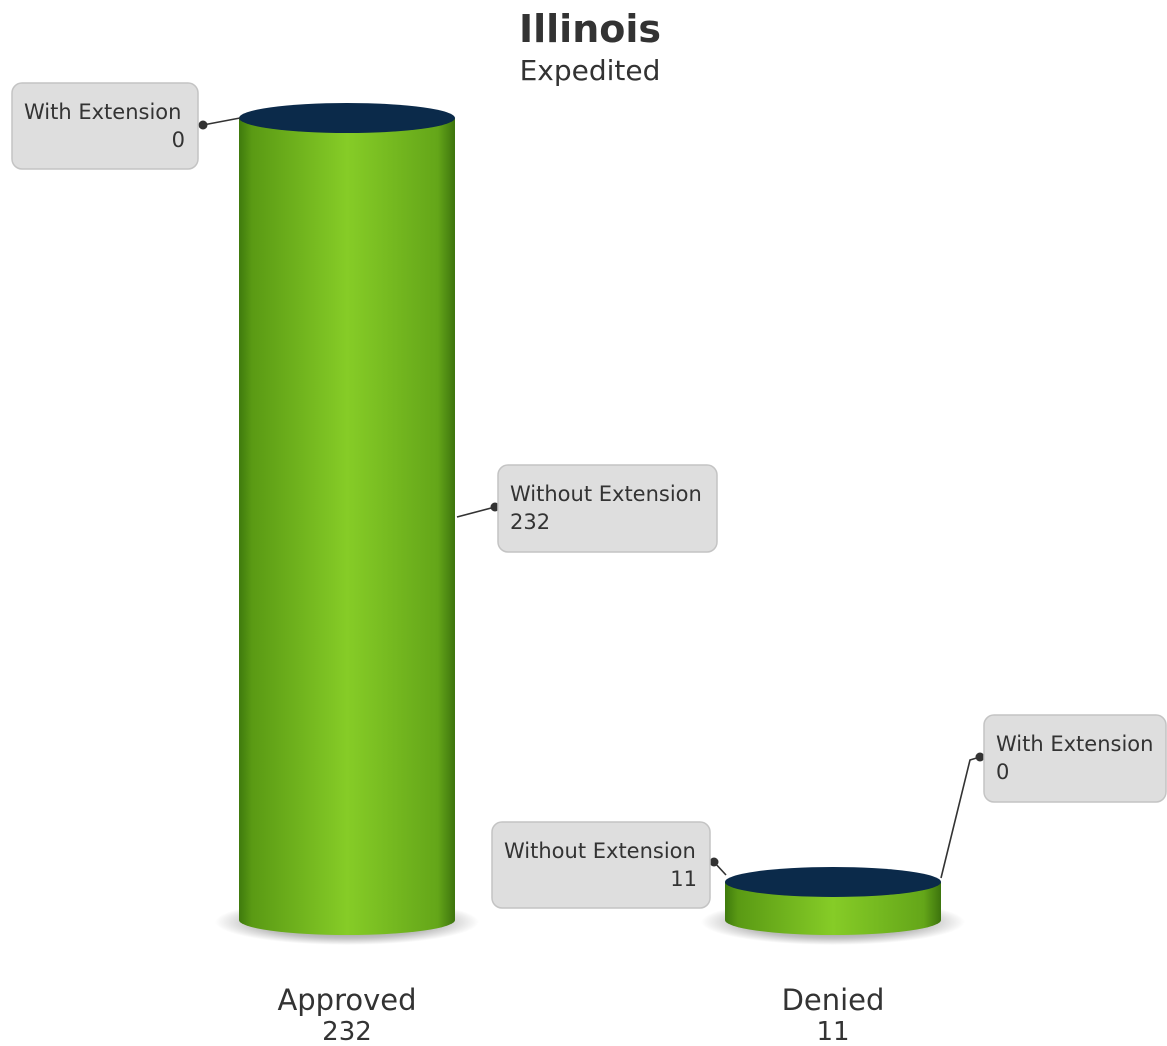 This screenshot has height=1046, width=1167. I want to click on chart-subtitle: Expedited, so click(590, 70).